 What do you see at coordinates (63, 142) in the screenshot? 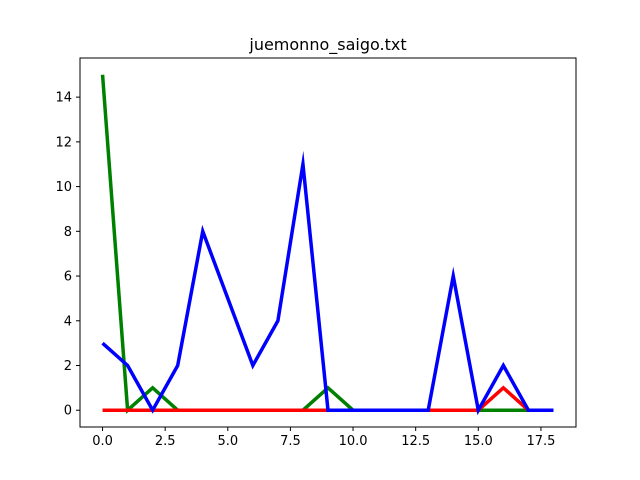
I see `y-tick-label: 12` at bounding box center [63, 142].